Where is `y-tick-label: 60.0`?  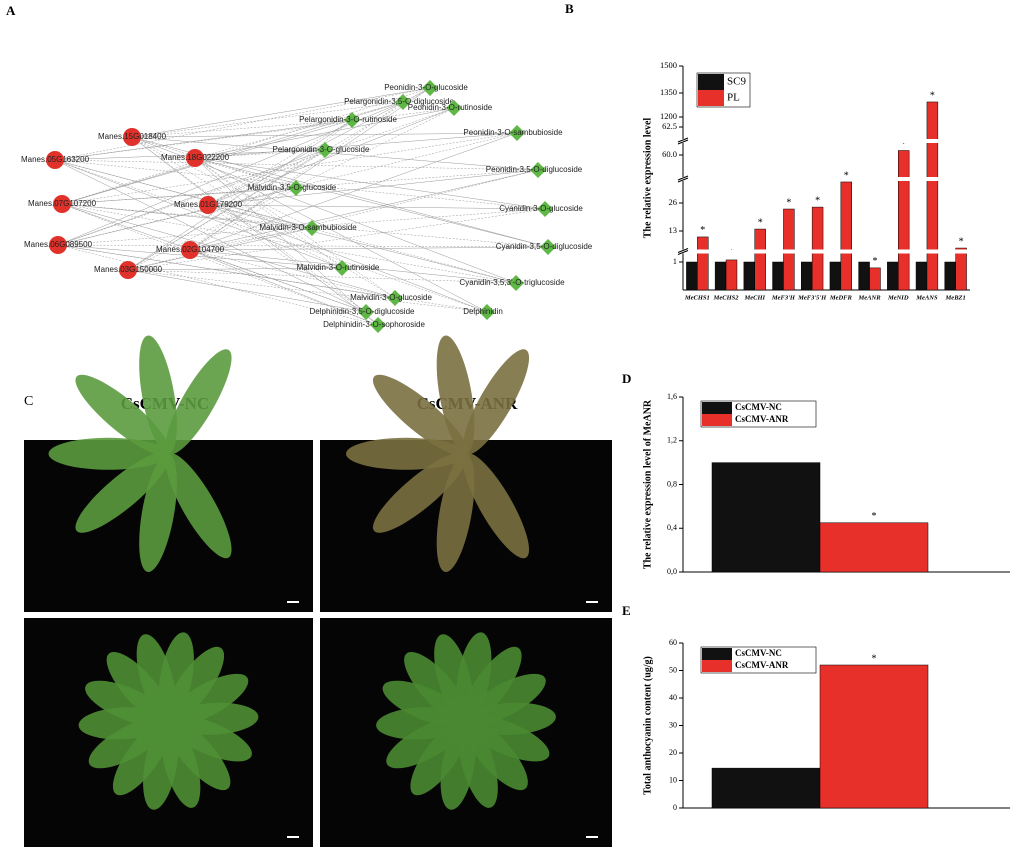 y-tick-label: 60.0 is located at coordinates (669, 154).